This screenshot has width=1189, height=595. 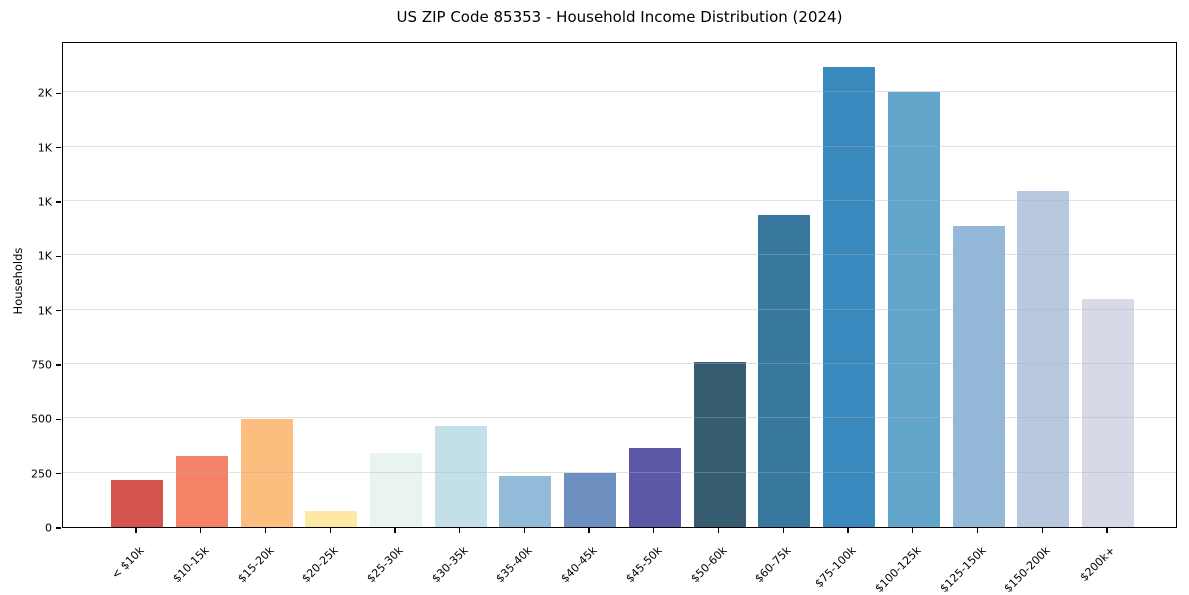 I want to click on x-tick-label: $30-35k, so click(x=450, y=564).